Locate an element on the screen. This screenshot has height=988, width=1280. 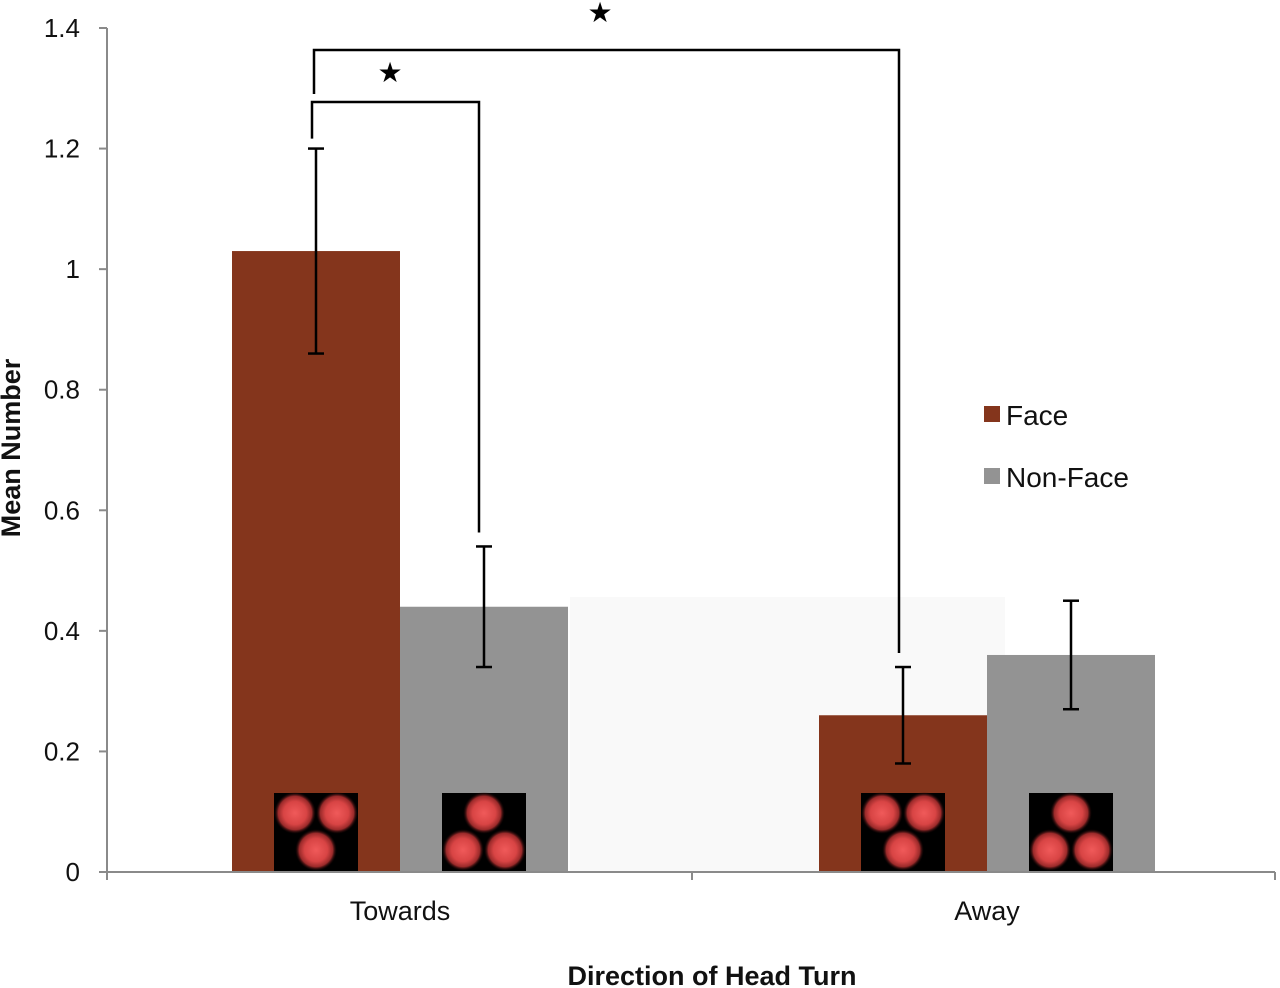
legend-swatch-non-face is located at coordinates (992, 476).